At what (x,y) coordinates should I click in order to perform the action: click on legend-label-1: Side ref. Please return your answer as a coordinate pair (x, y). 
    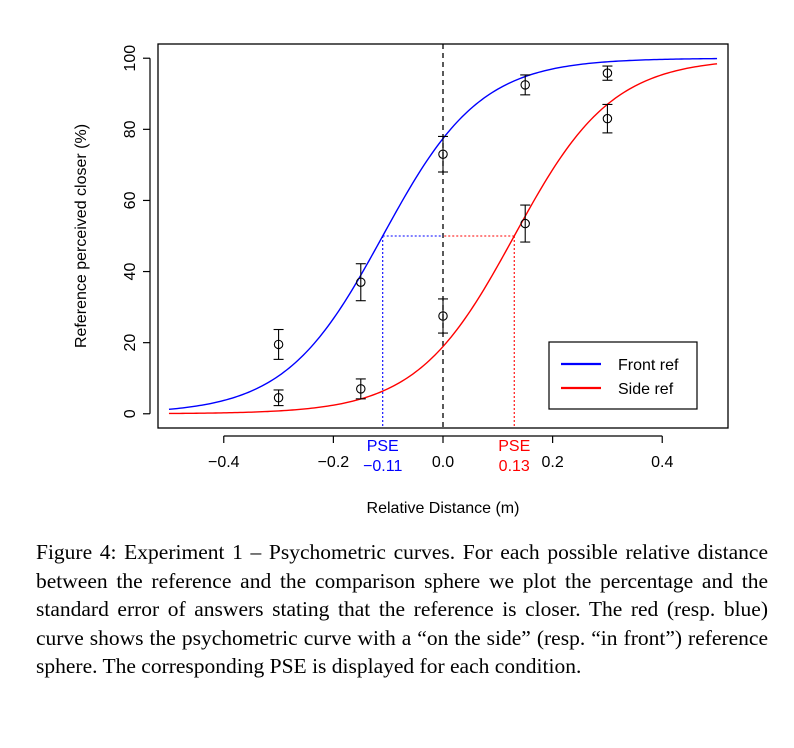
    Looking at the image, I should click on (646, 389).